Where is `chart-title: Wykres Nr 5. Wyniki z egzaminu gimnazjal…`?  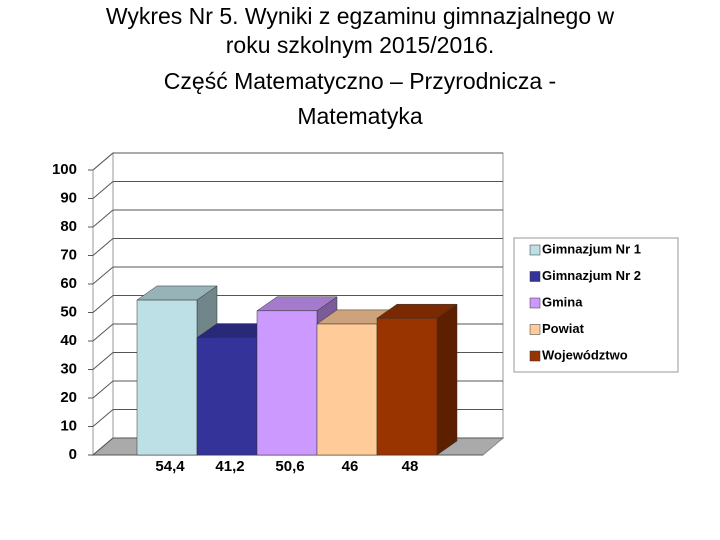
chart-title: Wykres Nr 5. Wyniki z egzaminu gimnazjal… is located at coordinates (360, 16).